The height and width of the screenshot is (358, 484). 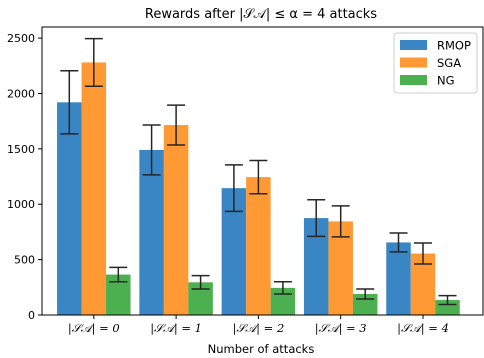 I want to click on legend-label-sga: SGA, so click(x=449, y=63).